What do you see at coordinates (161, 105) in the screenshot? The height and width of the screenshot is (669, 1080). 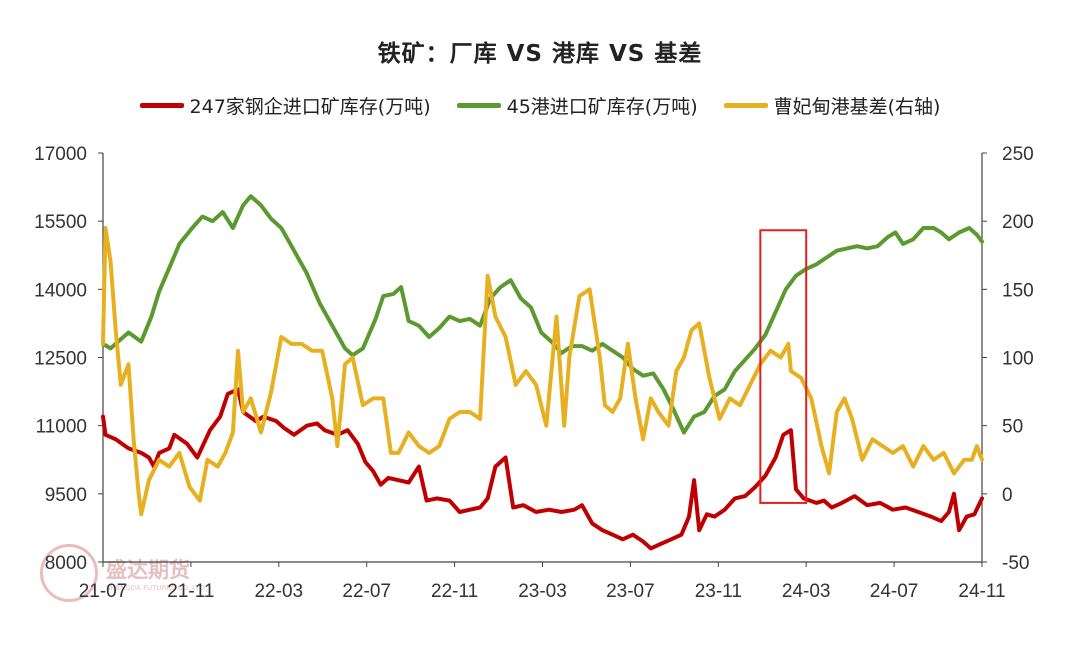 I see `legend-swatch-red` at bounding box center [161, 105].